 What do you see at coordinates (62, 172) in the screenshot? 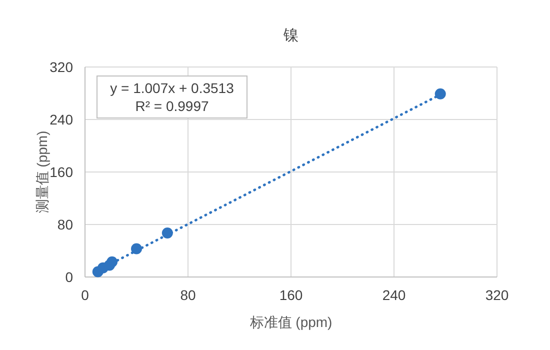
I see `y-tick-label: 160` at bounding box center [62, 172].